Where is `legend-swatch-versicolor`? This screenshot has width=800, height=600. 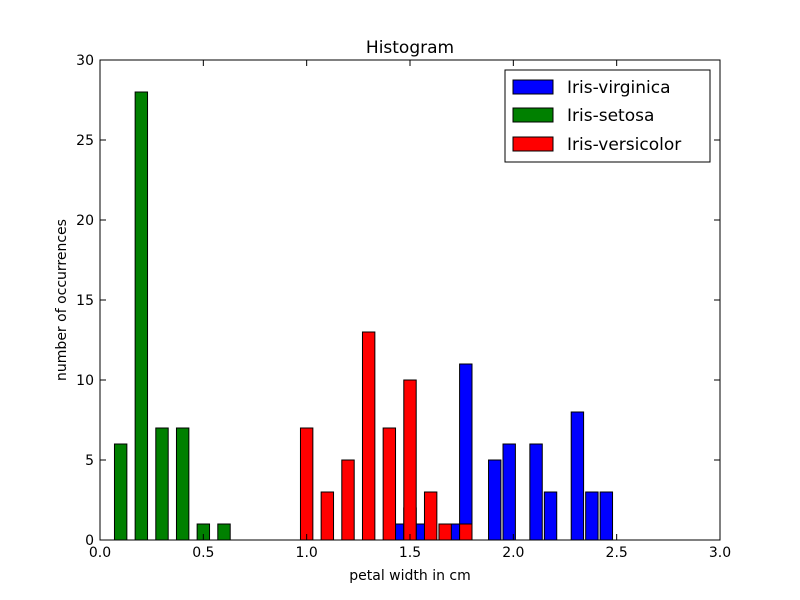 legend-swatch-versicolor is located at coordinates (533, 144).